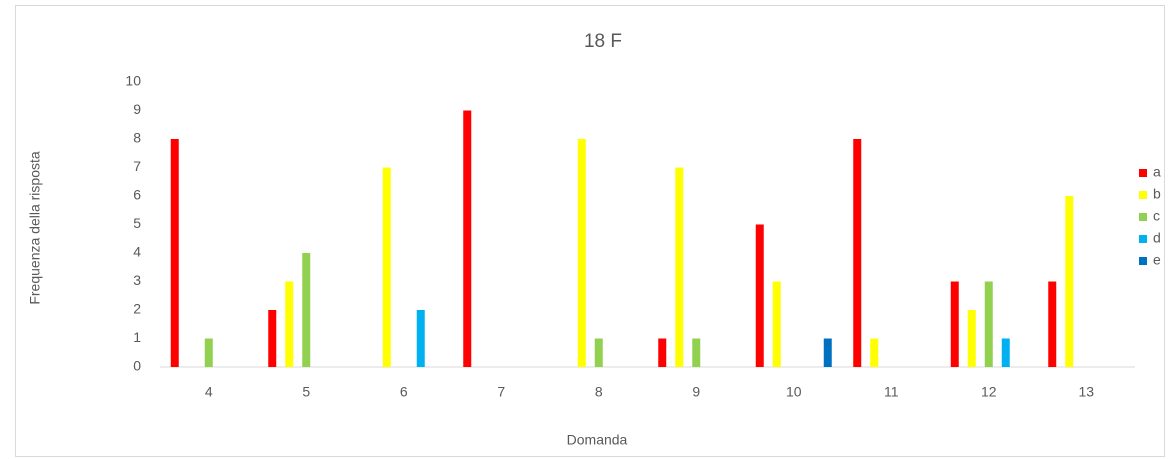 The image size is (1168, 459). I want to click on x-tick-label: 4, so click(209, 392).